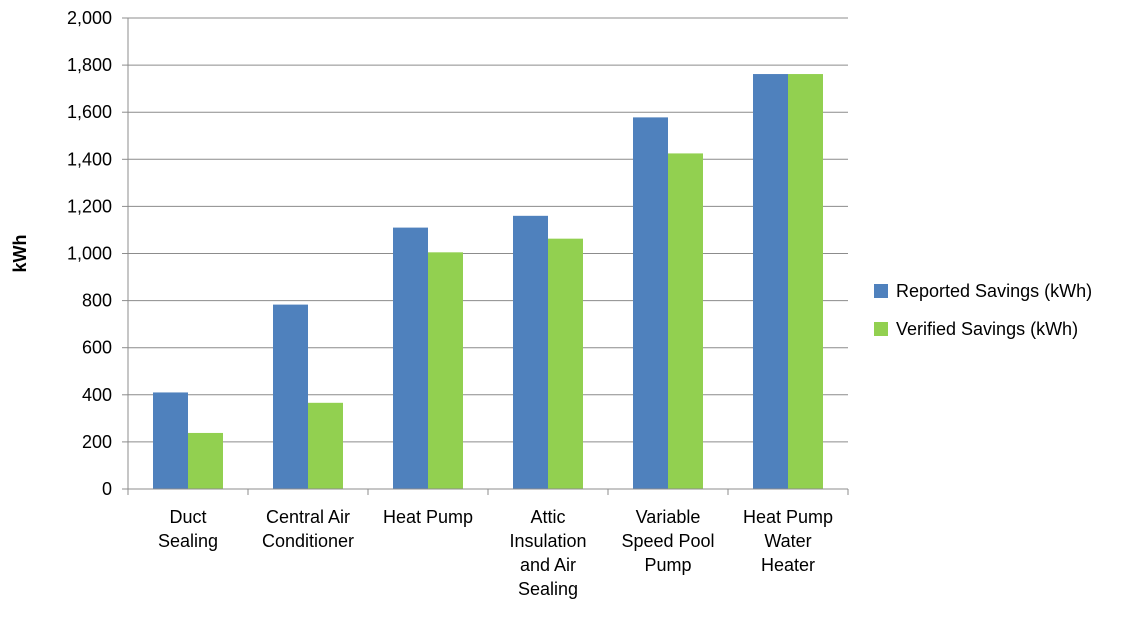  I want to click on y-tick-label: 1,600, so click(89, 112).